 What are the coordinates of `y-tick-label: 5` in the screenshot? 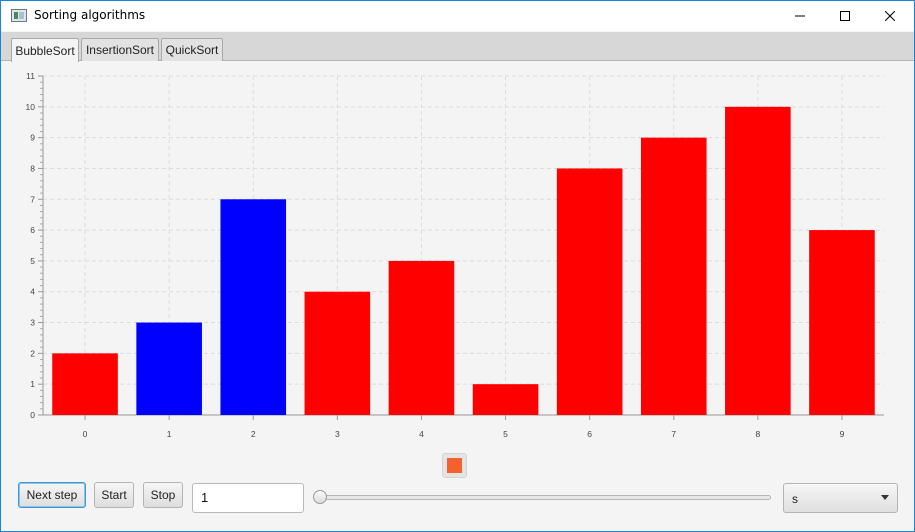 It's located at (32, 261).